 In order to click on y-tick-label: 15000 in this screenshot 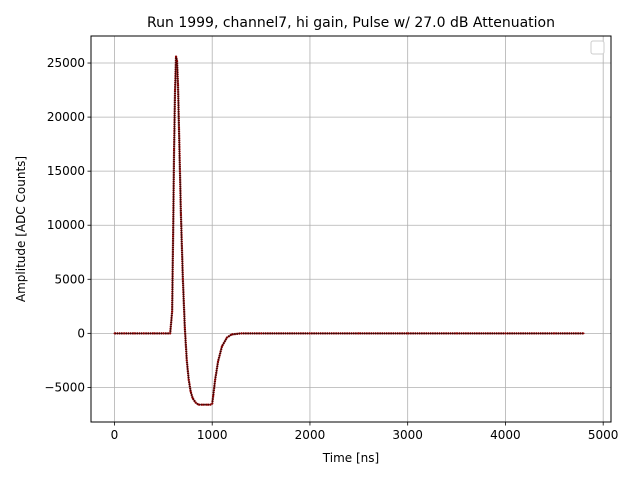, I will do `click(66, 171)`.